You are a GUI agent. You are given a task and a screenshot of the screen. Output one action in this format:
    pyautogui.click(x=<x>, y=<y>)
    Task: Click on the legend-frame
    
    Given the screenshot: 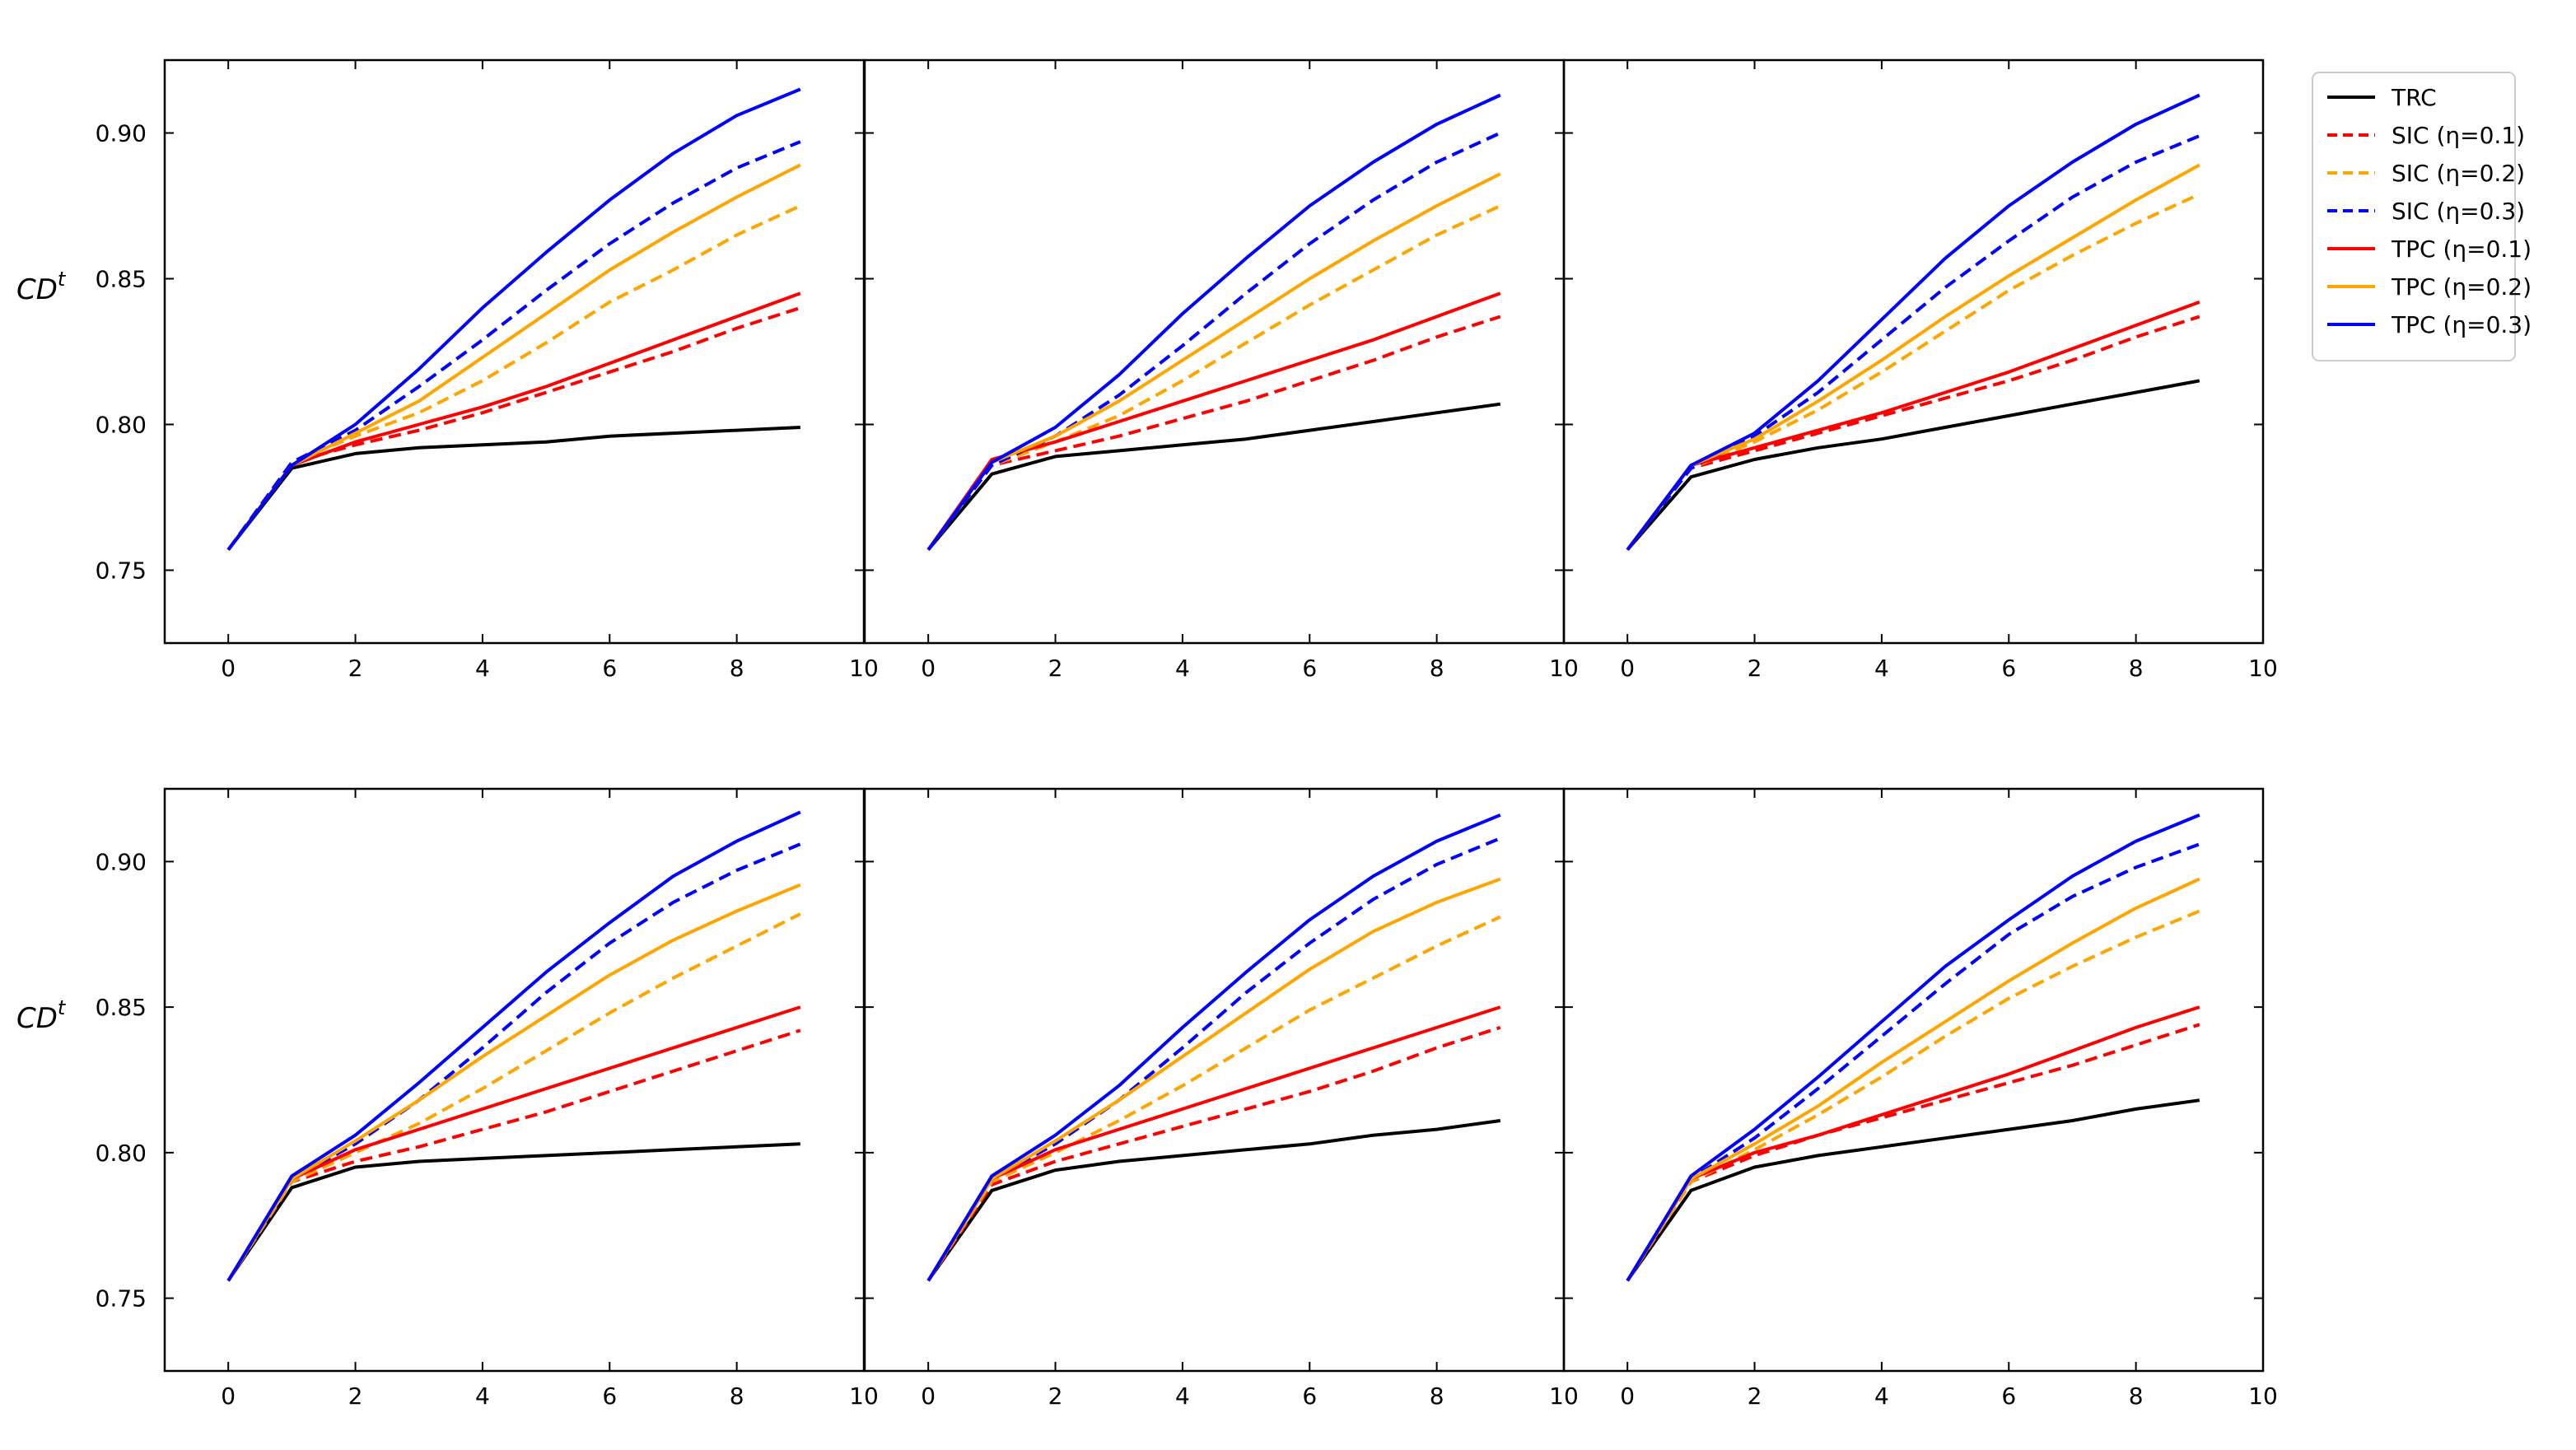 What is the action you would take?
    pyautogui.click(x=2414, y=216)
    